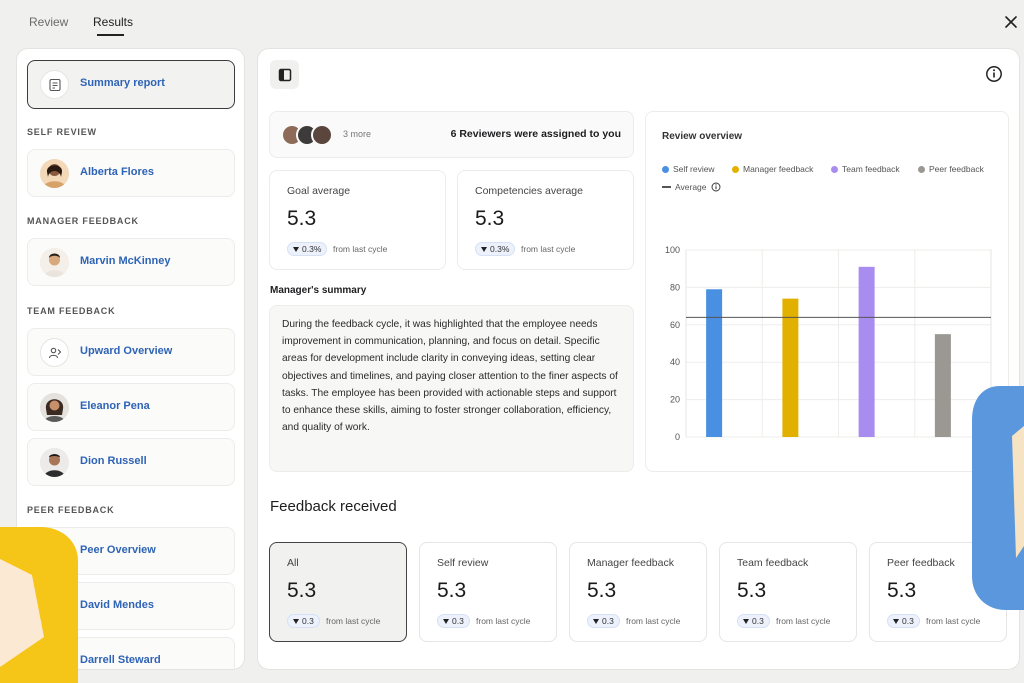  I want to click on sidebar-item-eleanor-pena: Eleanor Pena, so click(131, 407).